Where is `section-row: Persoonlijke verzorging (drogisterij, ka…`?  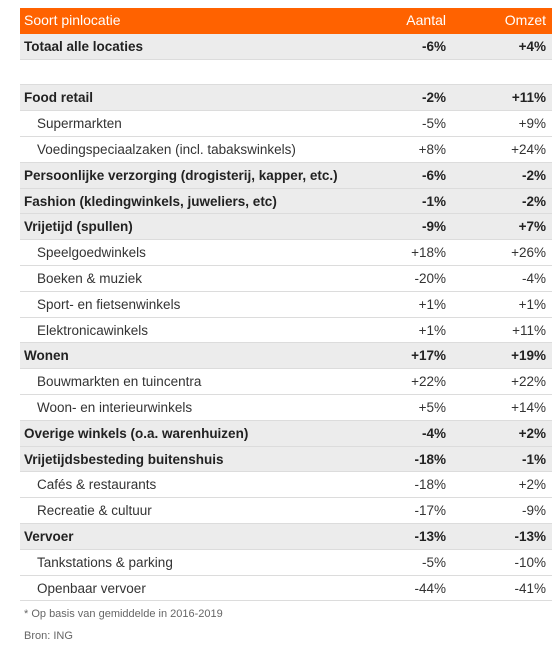
section-row: Persoonlijke verzorging (drogisterij, ka… is located at coordinates (286, 175).